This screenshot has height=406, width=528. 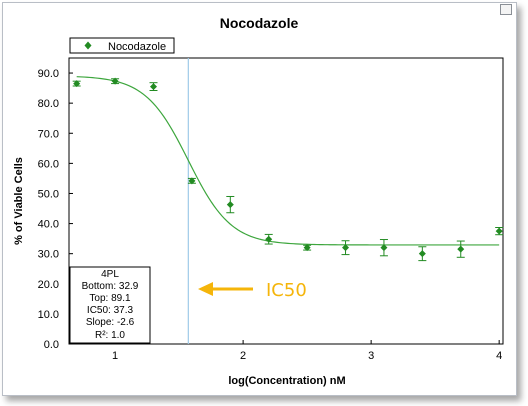 What do you see at coordinates (499, 356) in the screenshot?
I see `x-tick-label: 4` at bounding box center [499, 356].